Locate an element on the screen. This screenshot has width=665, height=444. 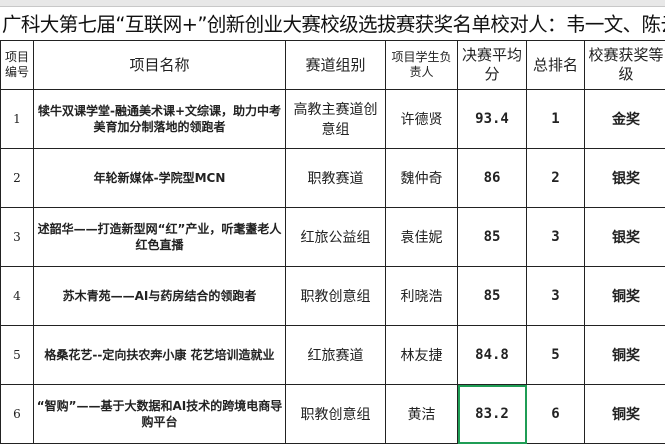
cell-rank: 2 is located at coordinates (556, 178).